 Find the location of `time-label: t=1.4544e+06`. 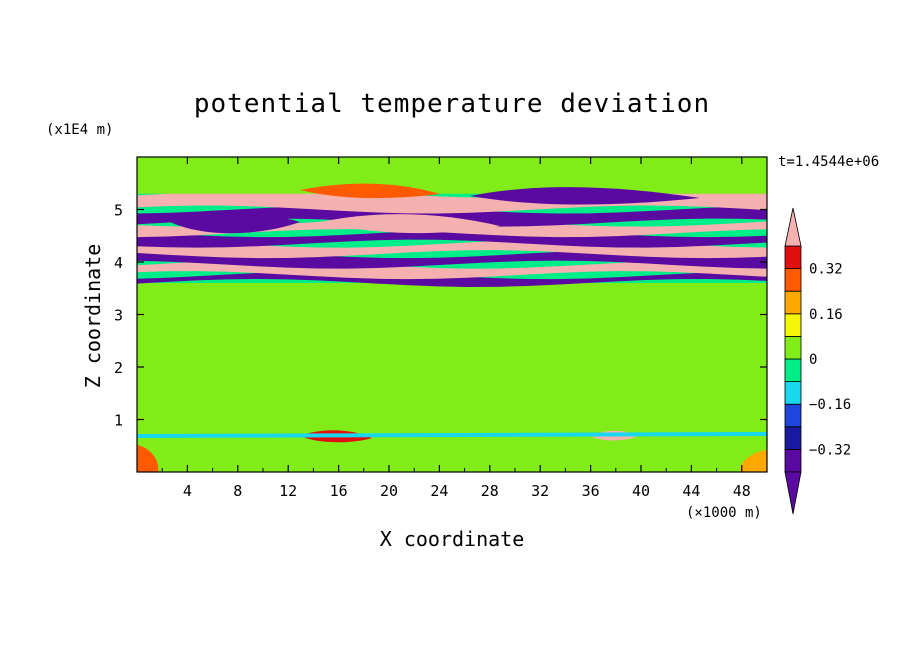

time-label: t=1.4544e+06 is located at coordinates (828, 162).